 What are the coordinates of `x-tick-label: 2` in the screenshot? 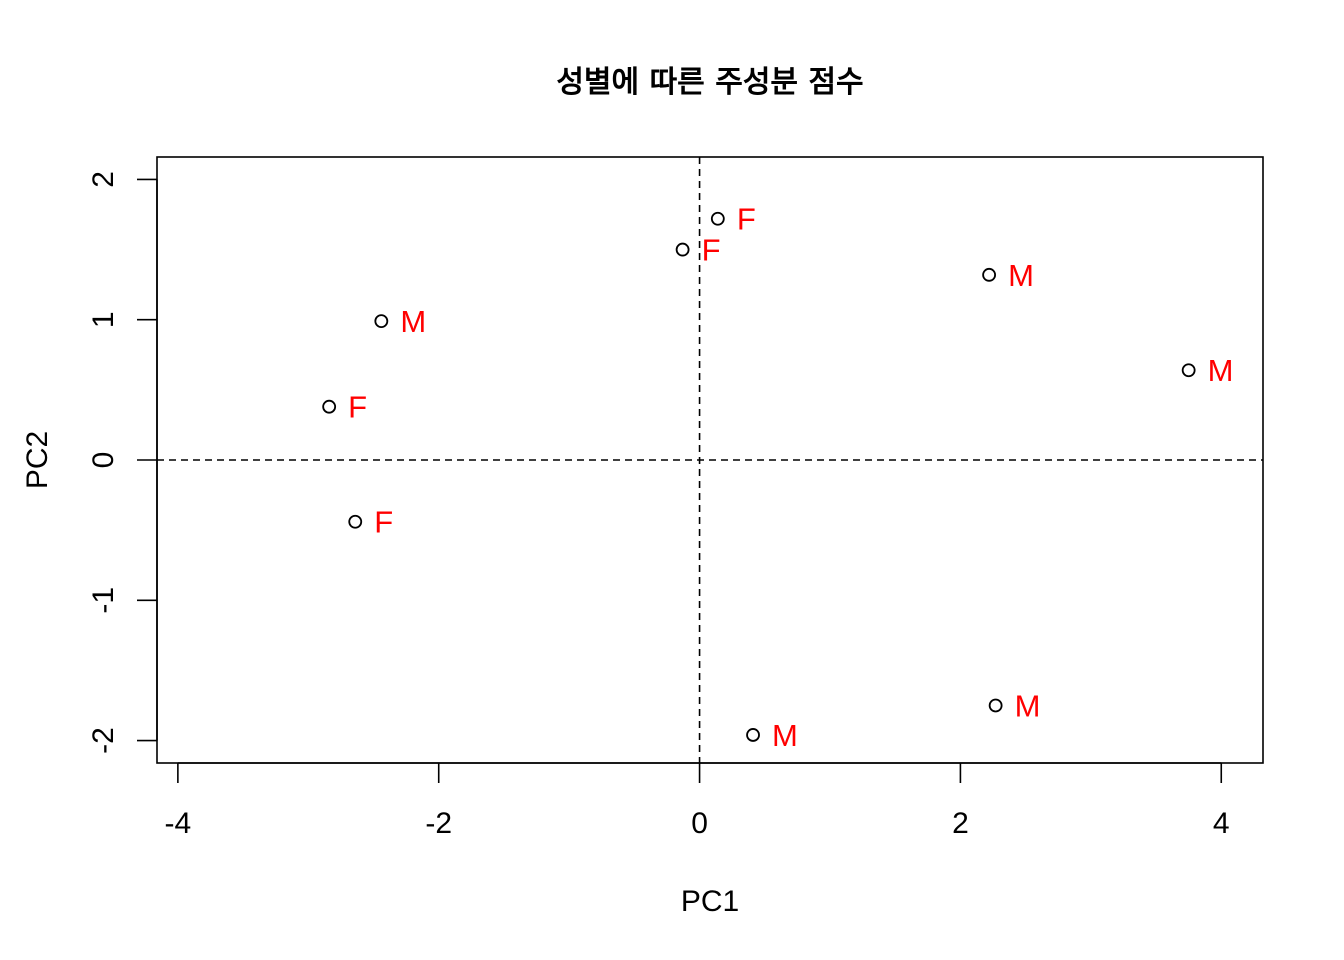 It's located at (960, 823).